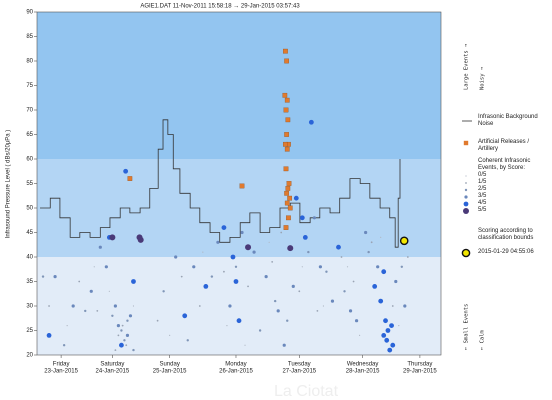 This screenshot has height=400, width=552. What do you see at coordinates (420, 372) in the screenshot?
I see `x-tick-date: 29-Jan-2015` at bounding box center [420, 372].